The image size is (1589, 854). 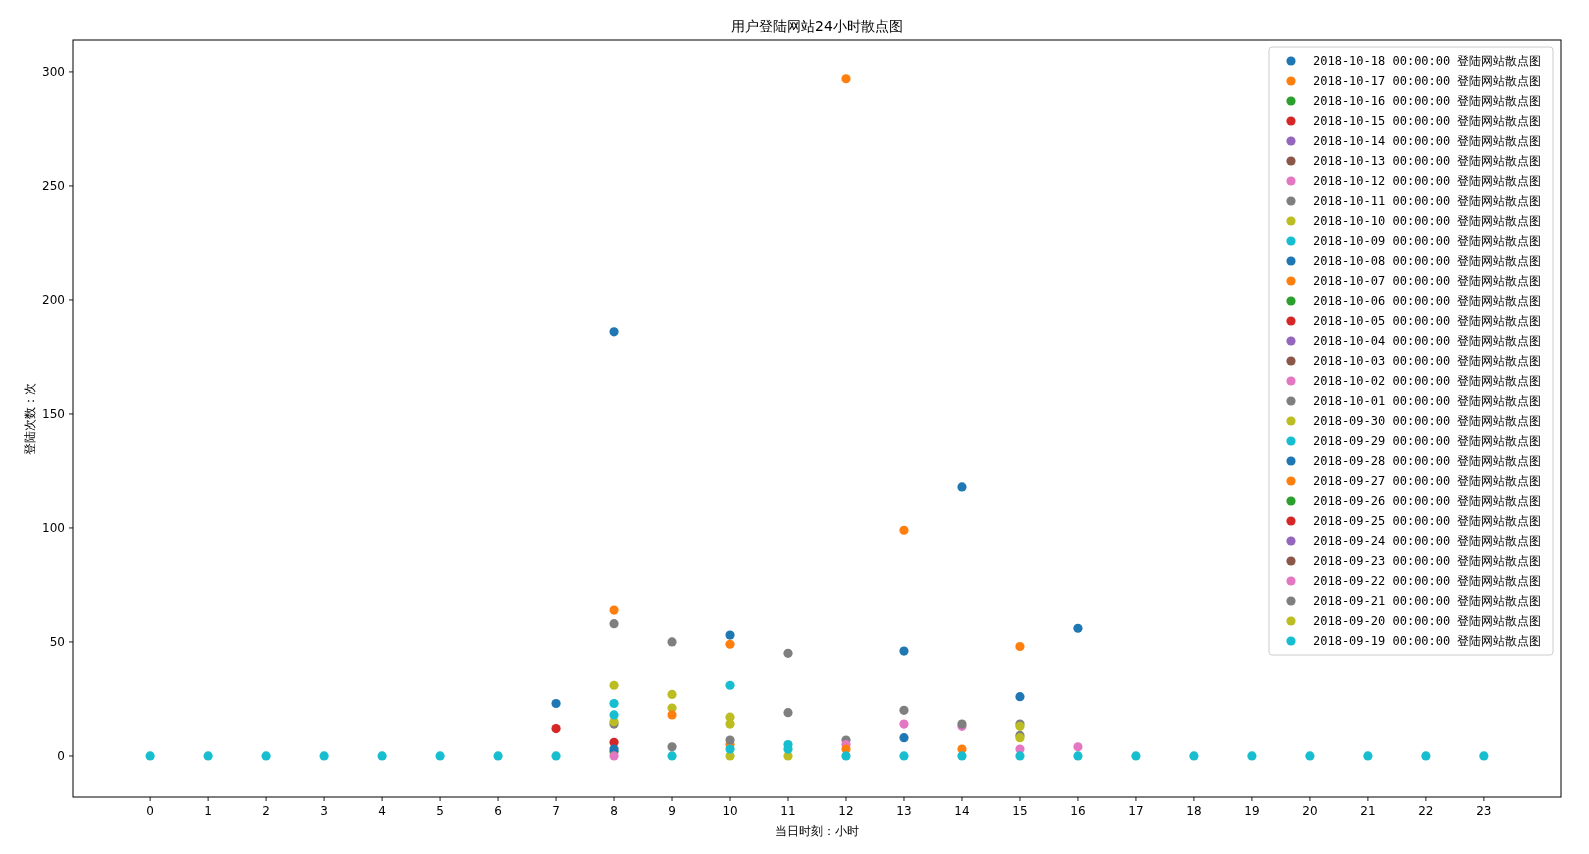 I want to click on legend-label: 2018-09-27 00:00:00 登陆网站散点图, so click(x=1427, y=481).